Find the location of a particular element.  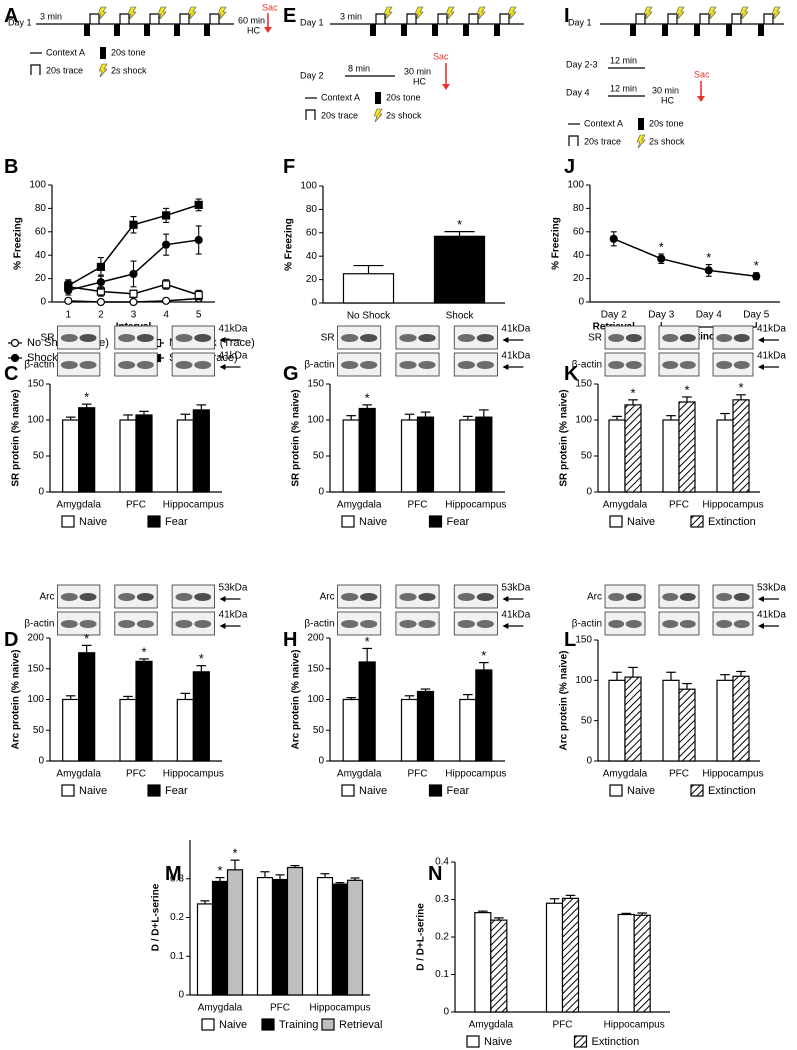

panel-letter: E is located at coordinates (289, 16).